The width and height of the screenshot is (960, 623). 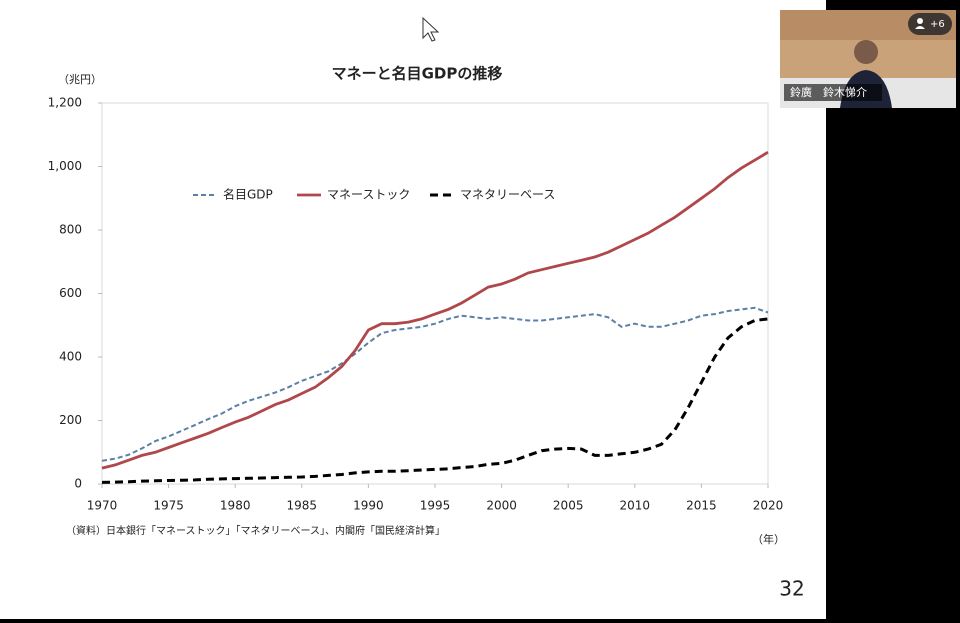 I want to click on x-tick-label: 1990, so click(x=368, y=506).